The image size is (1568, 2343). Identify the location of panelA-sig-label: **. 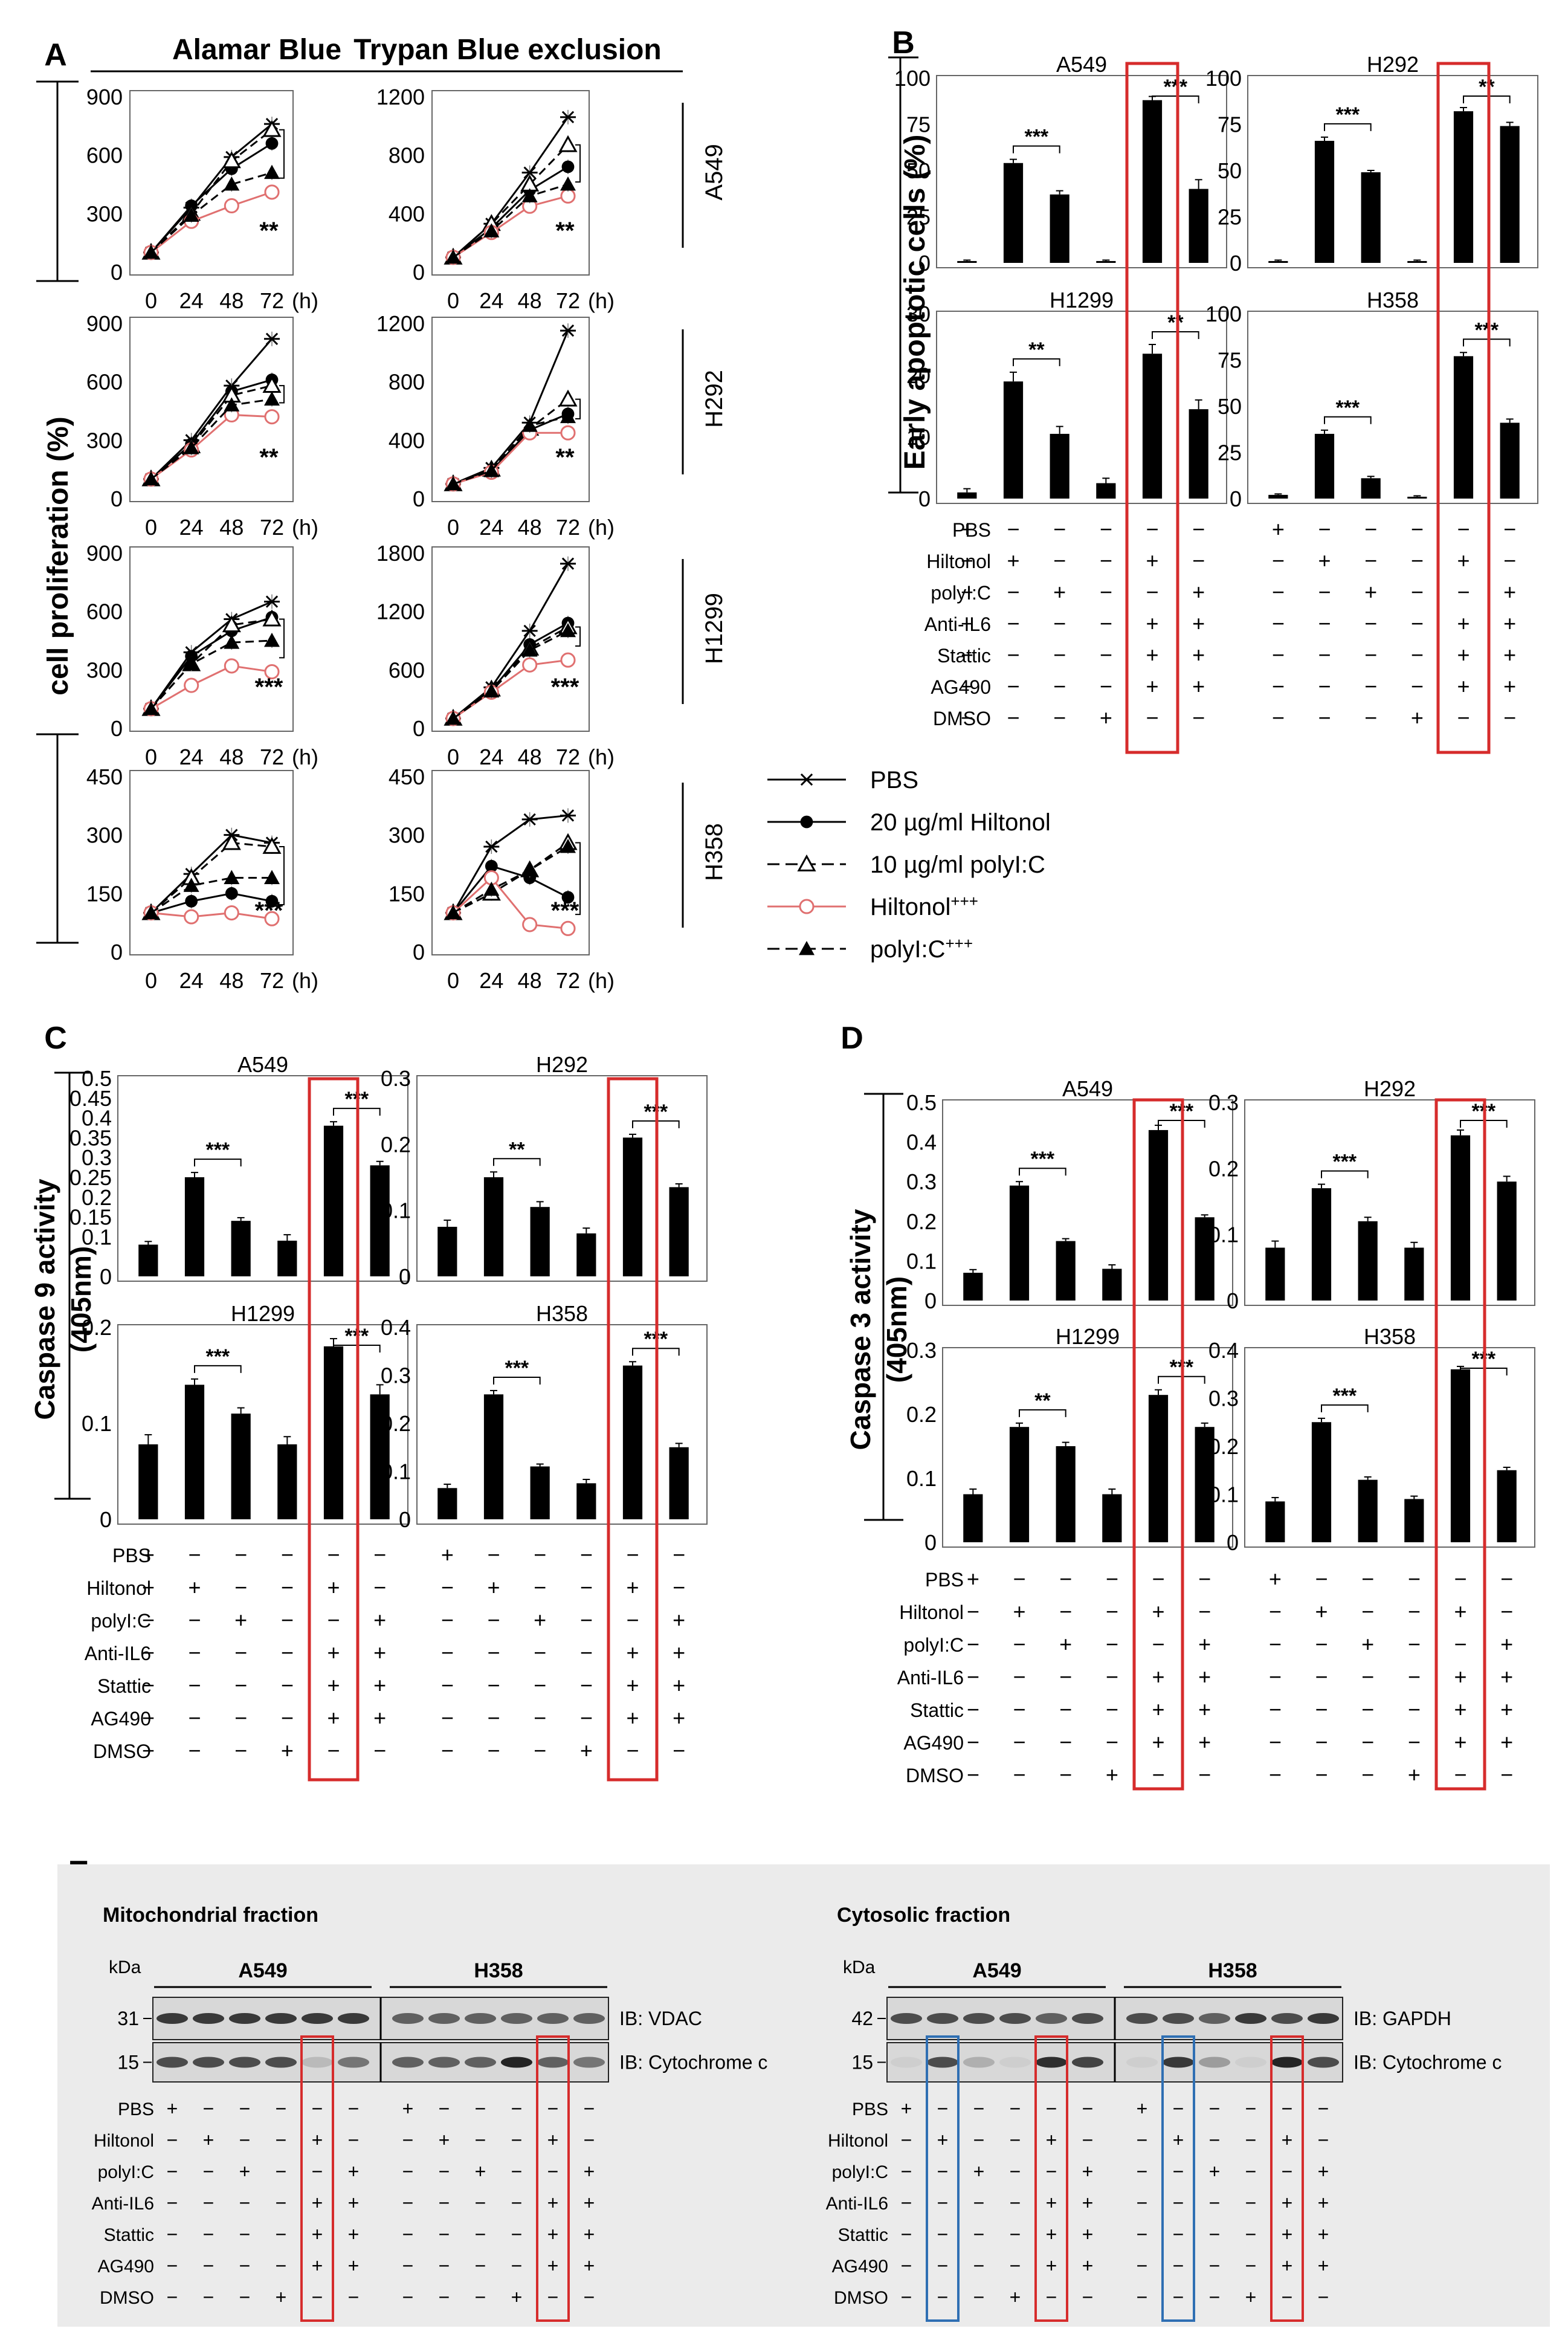
(565, 231).